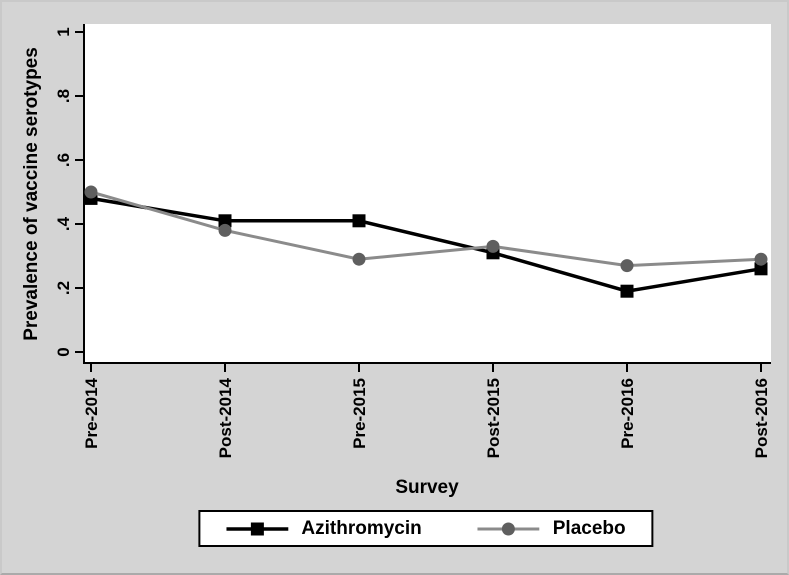 This screenshot has height=575, width=789. Describe the element at coordinates (63, 288) in the screenshot. I see `y-tick-label: .2` at that location.